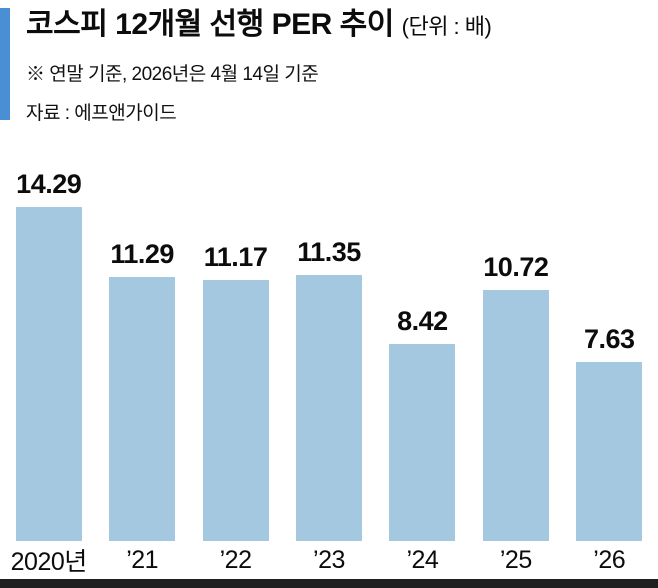  What do you see at coordinates (101, 113) in the screenshot?
I see `source-text: 자료 : 에프앤가이드` at bounding box center [101, 113].